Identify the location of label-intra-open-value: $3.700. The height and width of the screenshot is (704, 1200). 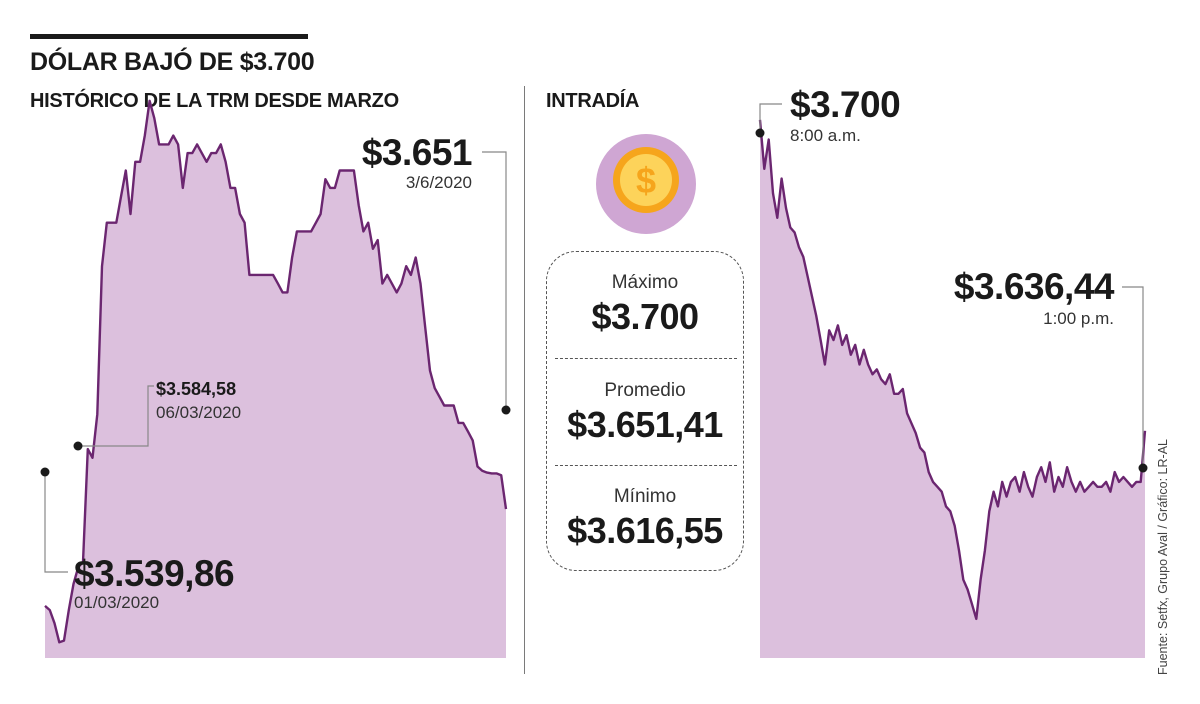
(845, 104).